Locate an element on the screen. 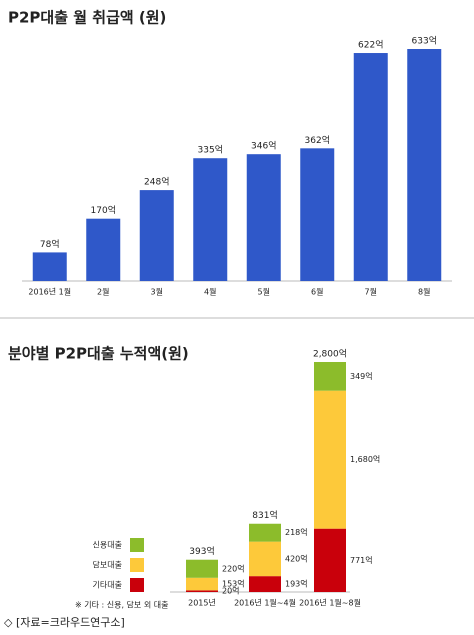 Image resolution: width=474 pixels, height=635 pixels. value-label: 335억 is located at coordinates (210, 150).